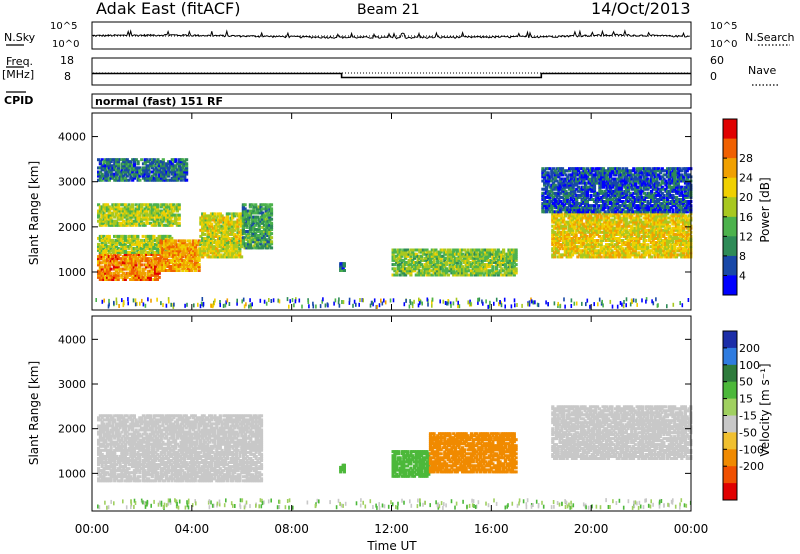  I want to click on freq-left-label: Freq., so click(19, 61).